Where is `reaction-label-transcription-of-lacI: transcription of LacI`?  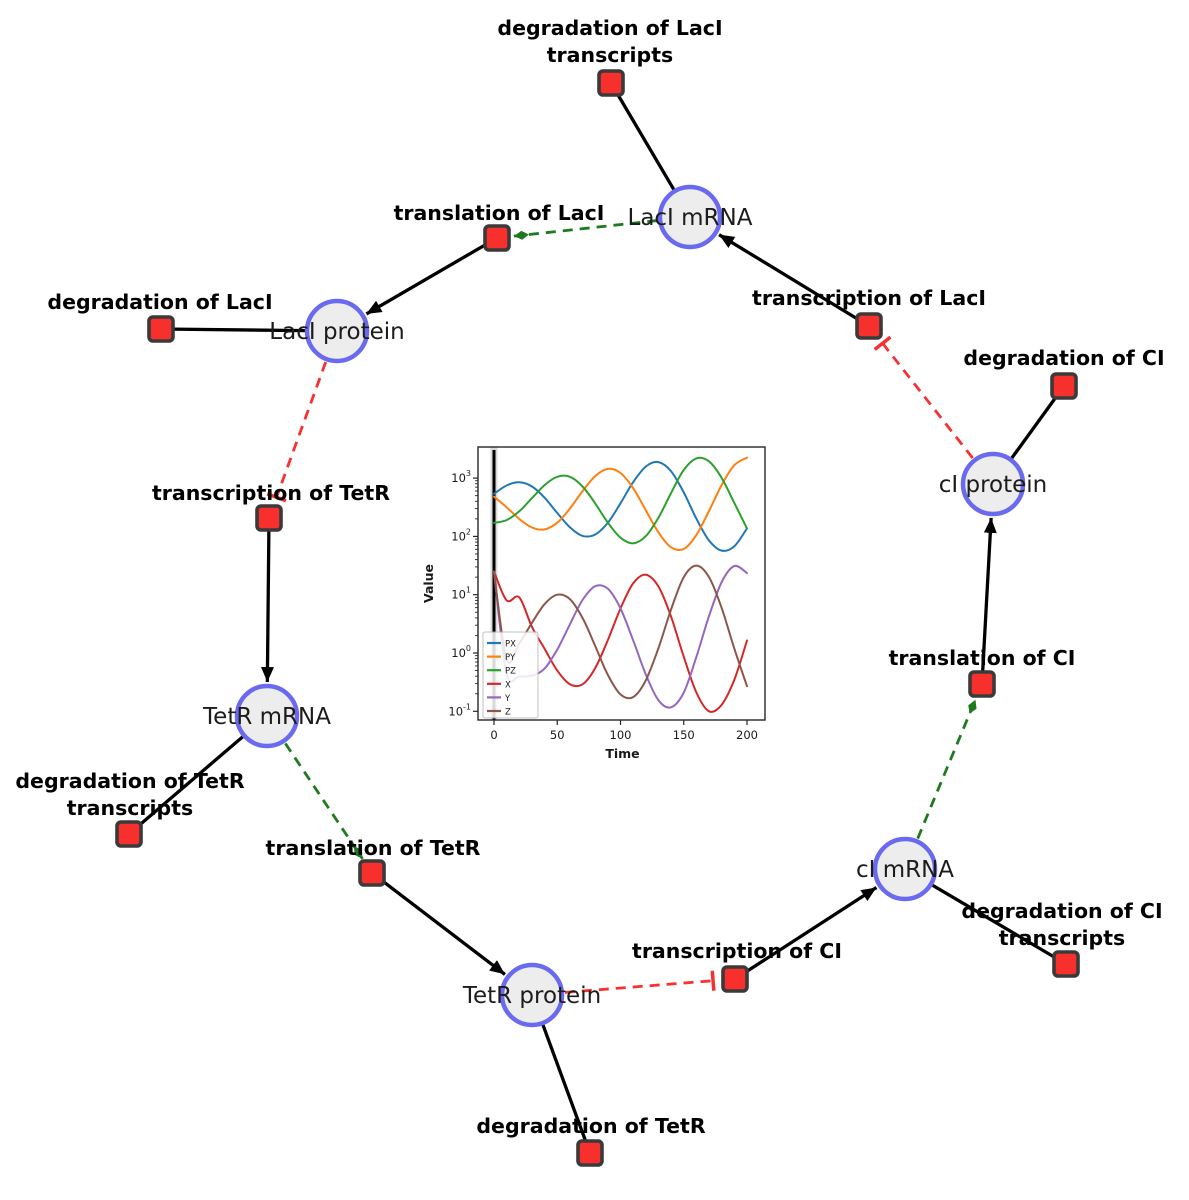
reaction-label-transcription-of-lacI: transcription of LacI is located at coordinates (869, 298).